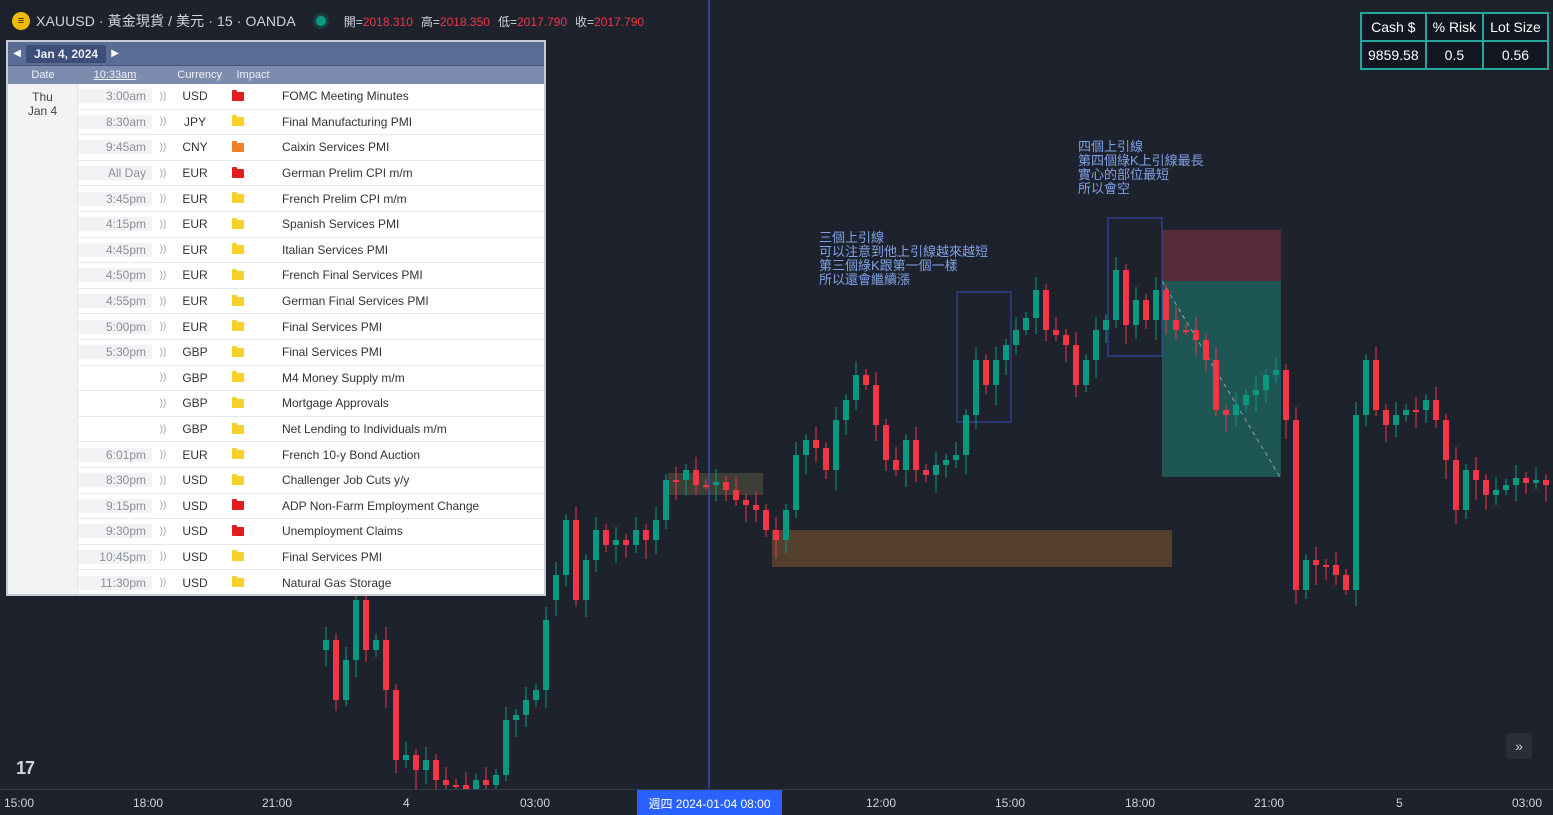 This screenshot has width=1553, height=815. What do you see at coordinates (381, 505) in the screenshot?
I see `event-name: ADP Non-Farm Employment Change` at bounding box center [381, 505].